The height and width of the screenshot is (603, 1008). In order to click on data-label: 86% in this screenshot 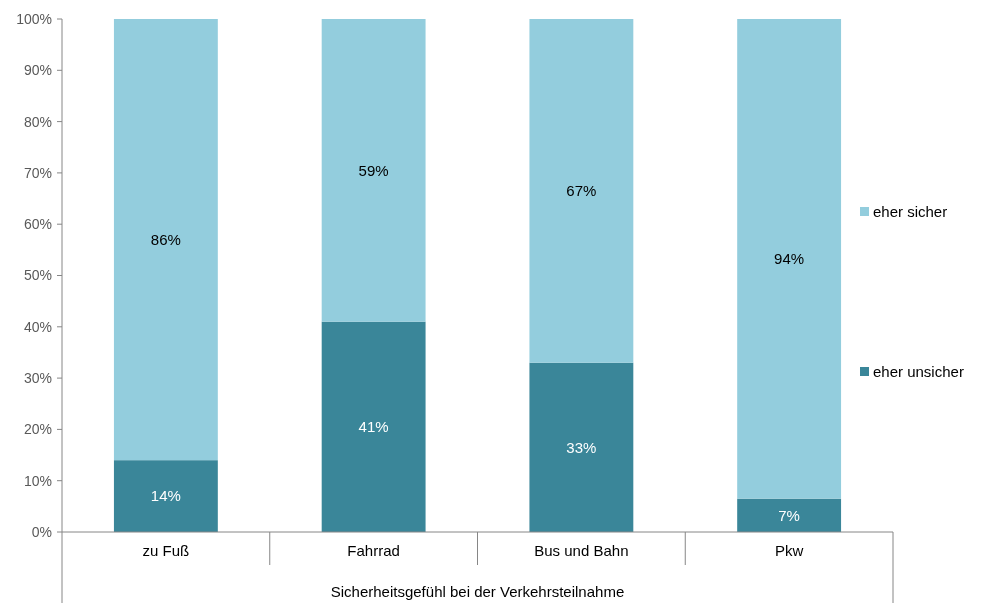, I will do `click(165, 239)`.